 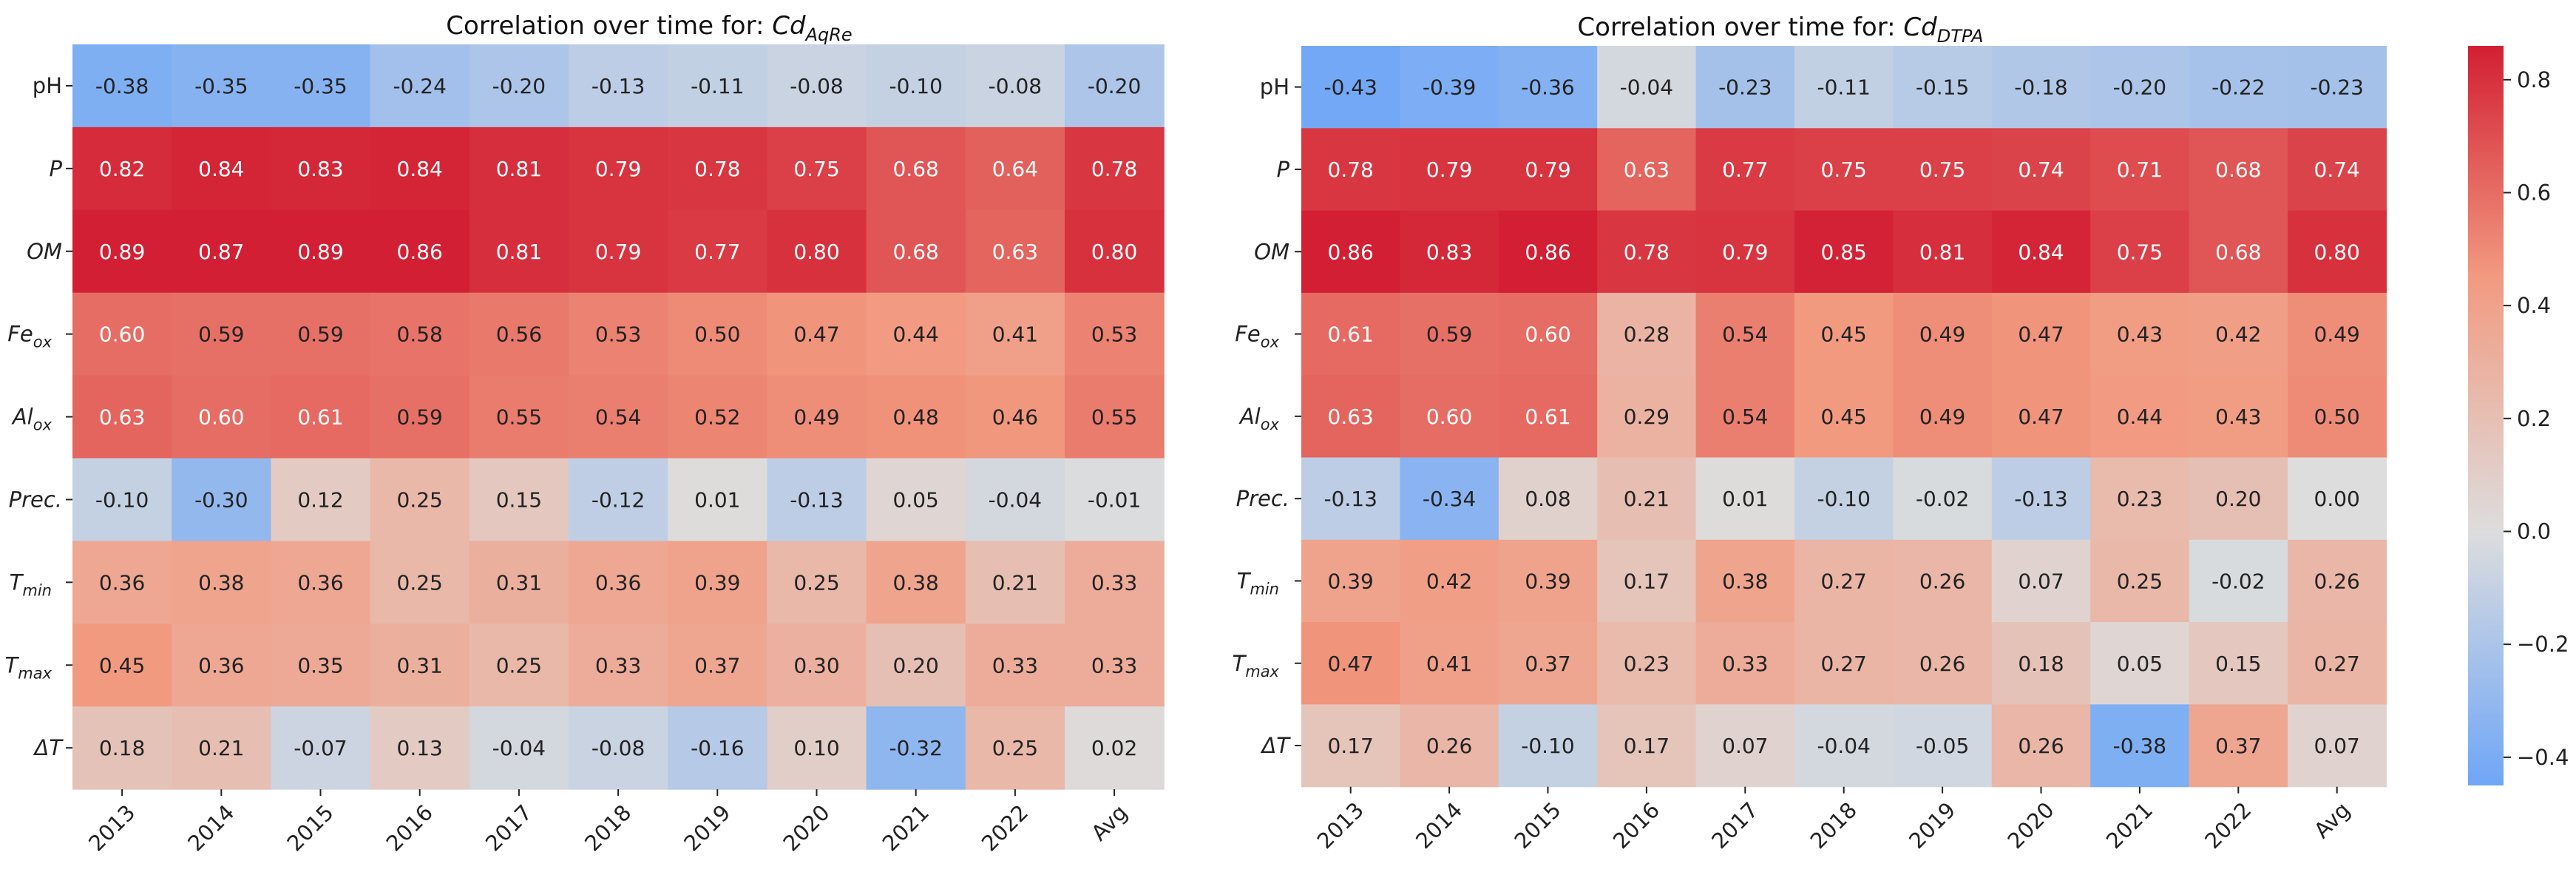 What do you see at coordinates (649, 28) in the screenshot?
I see `chart-title: Correlation over time for: CdAqRe` at bounding box center [649, 28].